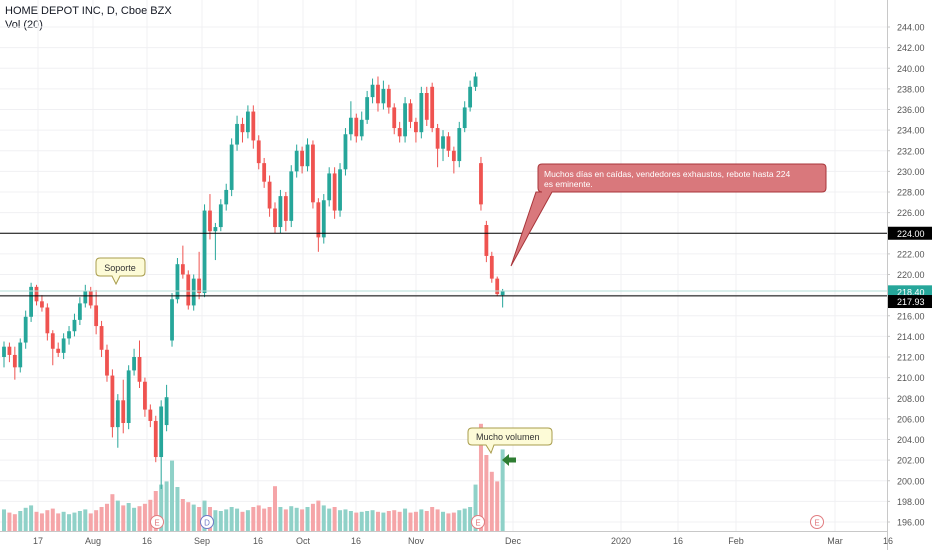  I want to click on dividend-marker: D, so click(207, 522).